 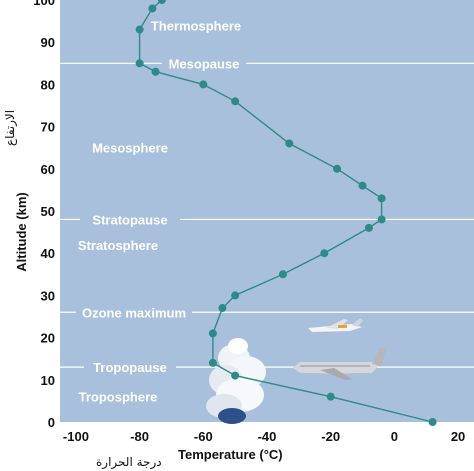 What do you see at coordinates (10, 128) in the screenshot?
I see `handwritten-note-y: الارتفاع` at bounding box center [10, 128].